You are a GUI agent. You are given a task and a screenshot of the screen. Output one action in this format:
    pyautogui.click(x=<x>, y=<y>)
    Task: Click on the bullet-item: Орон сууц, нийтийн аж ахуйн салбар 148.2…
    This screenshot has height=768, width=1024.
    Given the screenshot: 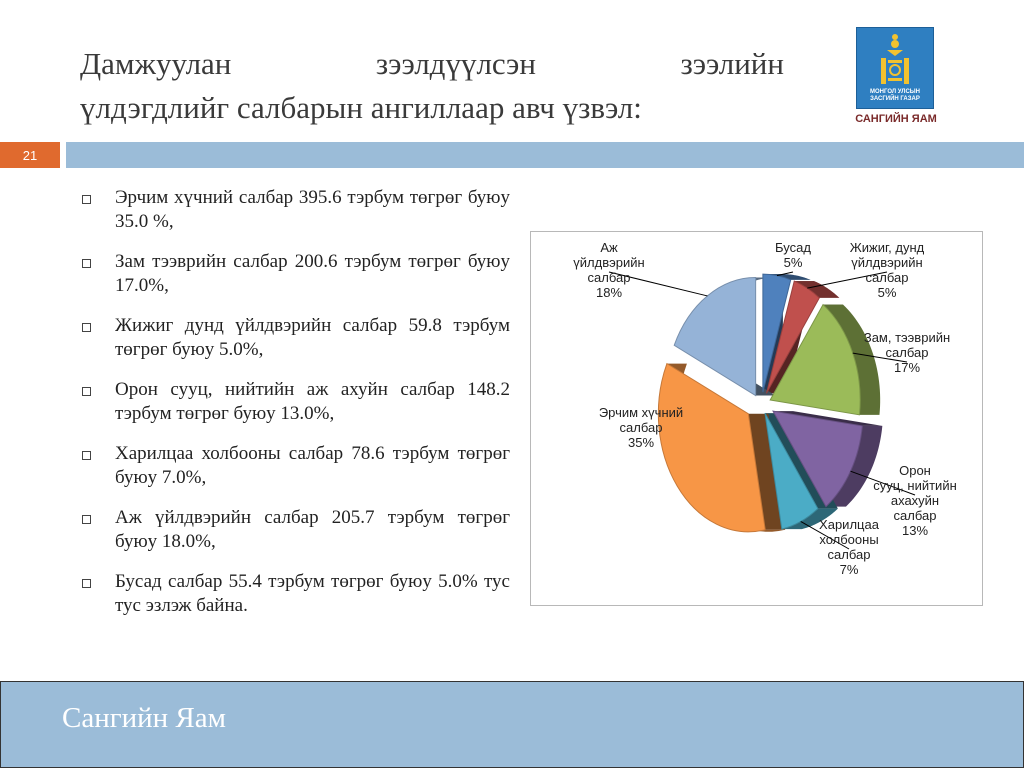 What is the action you would take?
    pyautogui.click(x=296, y=402)
    